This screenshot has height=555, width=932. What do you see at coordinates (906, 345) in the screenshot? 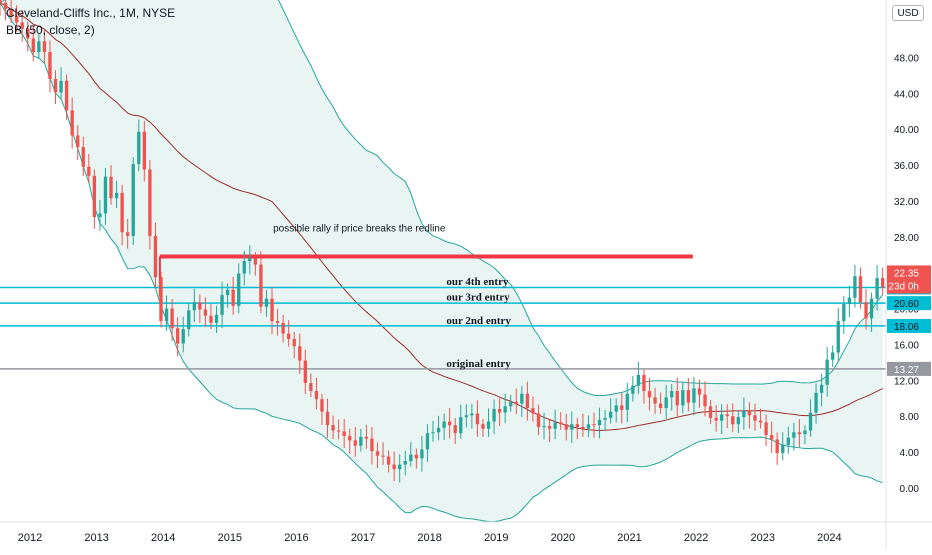
I see `y-tick-label: 16.00` at bounding box center [906, 345].